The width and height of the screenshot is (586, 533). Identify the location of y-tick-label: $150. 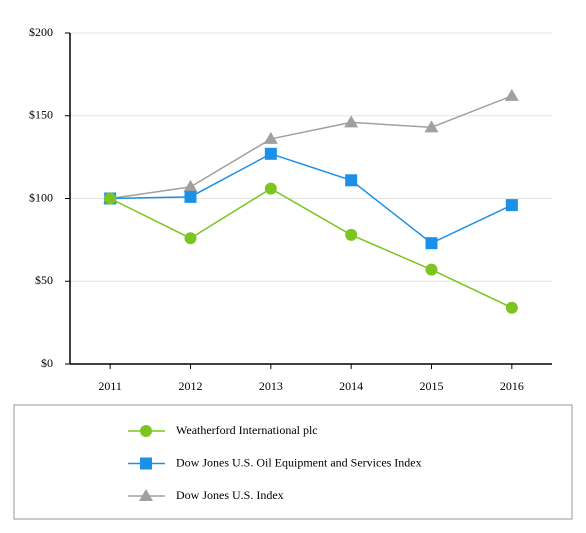
(41, 115).